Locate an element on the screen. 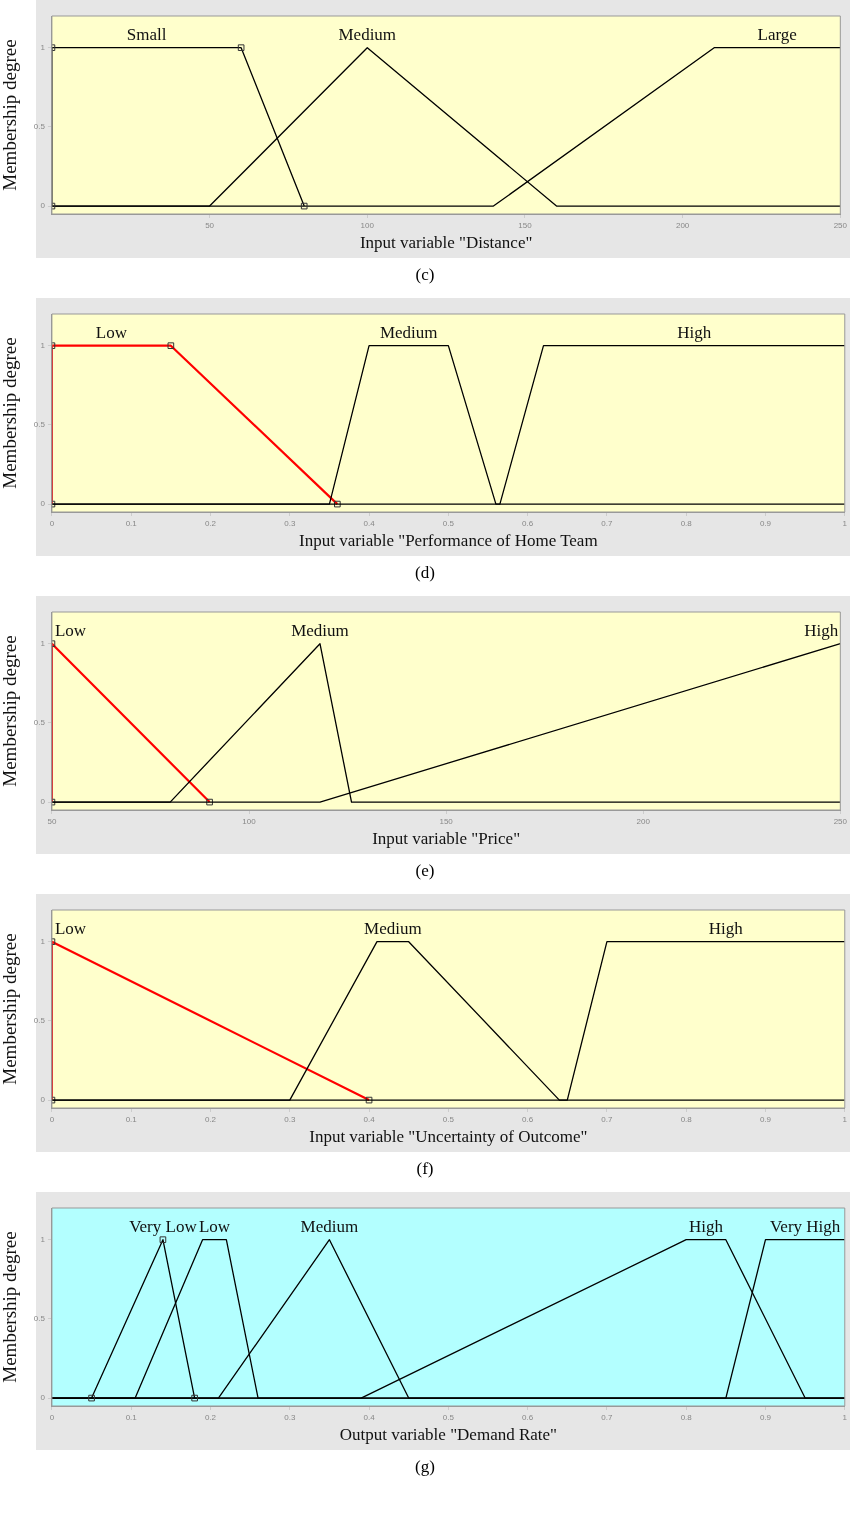 Image resolution: width=850 pixels, height=1523 pixels. x-axis-title: Input variable "Distance" is located at coordinates (446, 243).